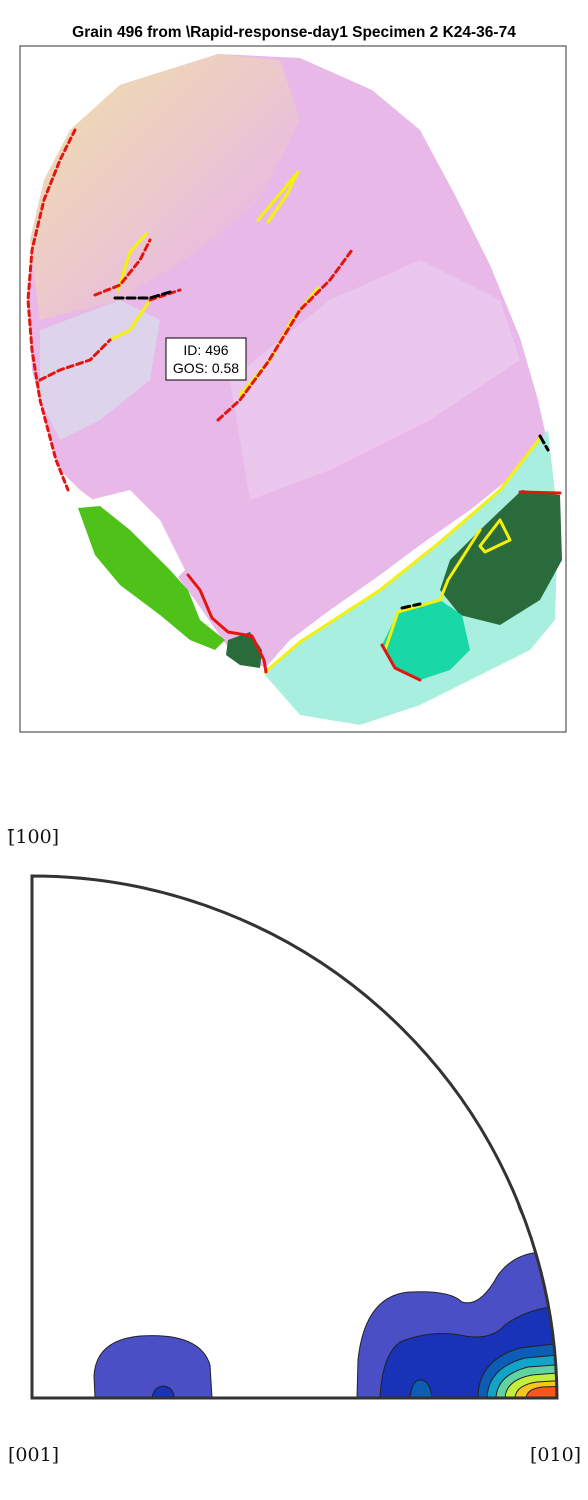 The height and width of the screenshot is (1500, 588). Describe the element at coordinates (227, 623) in the screenshot. I see `high-angle-boundary-green` at that location.